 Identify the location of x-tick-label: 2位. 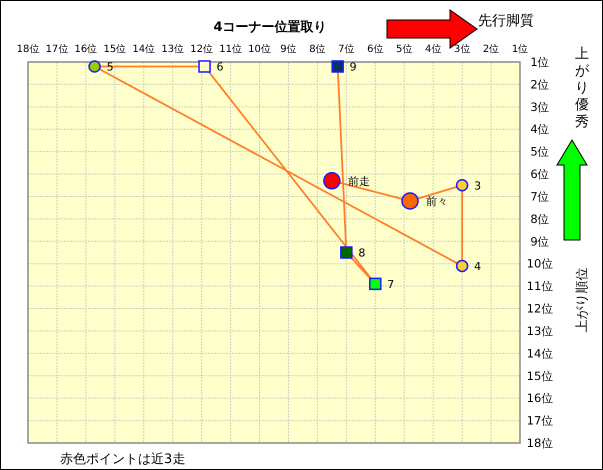
(491, 49).